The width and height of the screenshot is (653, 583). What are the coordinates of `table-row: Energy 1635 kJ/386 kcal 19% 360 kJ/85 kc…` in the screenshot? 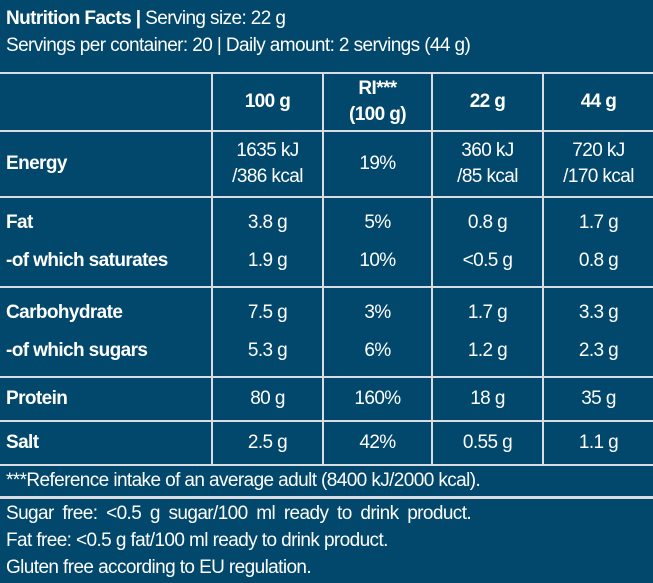 It's located at (326, 164).